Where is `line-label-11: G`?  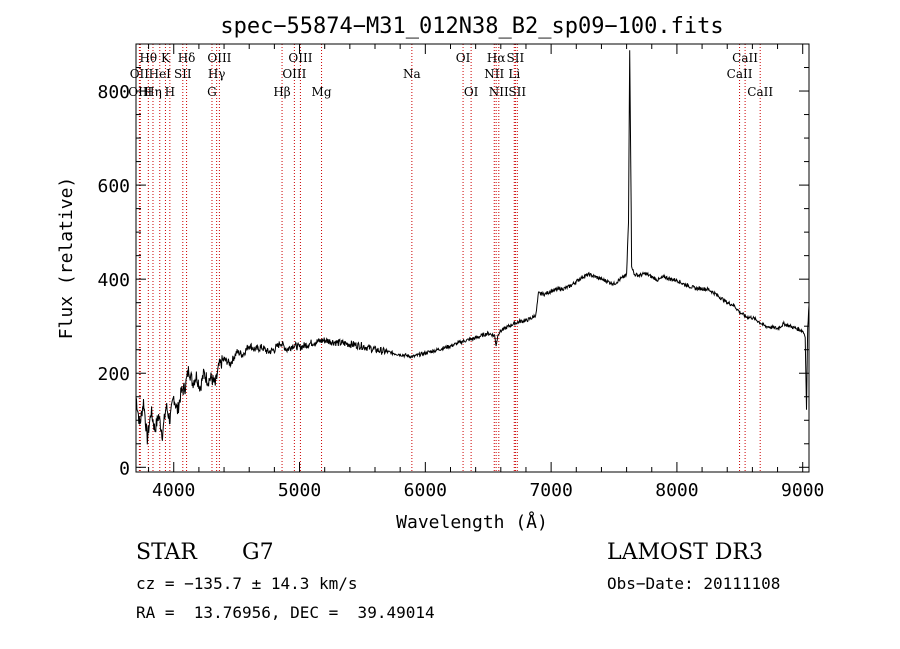 line-label-11: G is located at coordinates (212, 92).